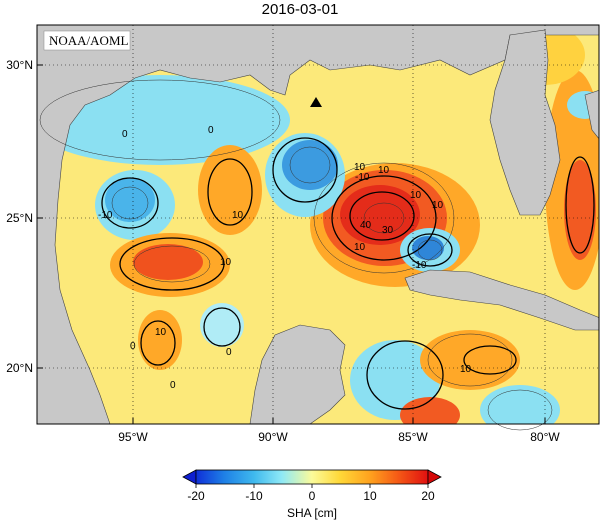 The image size is (600, 523). What do you see at coordinates (545, 437) in the screenshot?
I see `lon-label: 80°W` at bounding box center [545, 437].